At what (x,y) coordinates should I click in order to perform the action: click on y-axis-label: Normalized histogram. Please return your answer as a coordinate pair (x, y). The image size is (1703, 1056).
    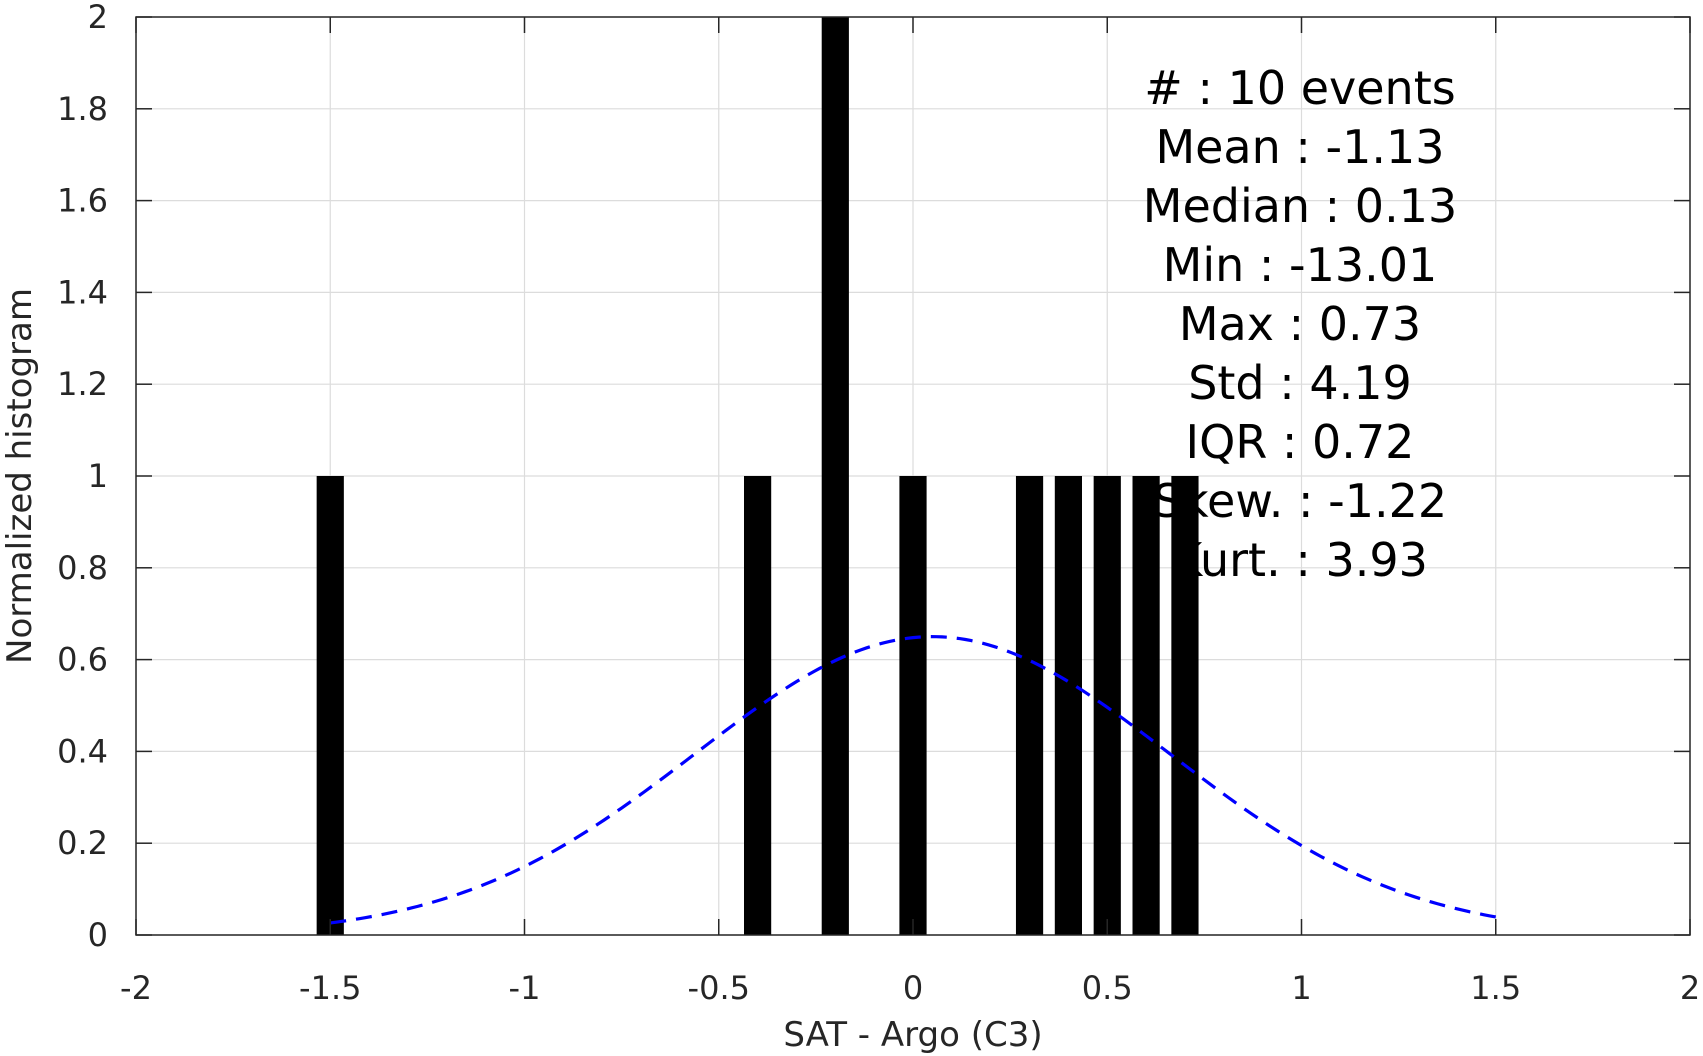
    Looking at the image, I should click on (20, 476).